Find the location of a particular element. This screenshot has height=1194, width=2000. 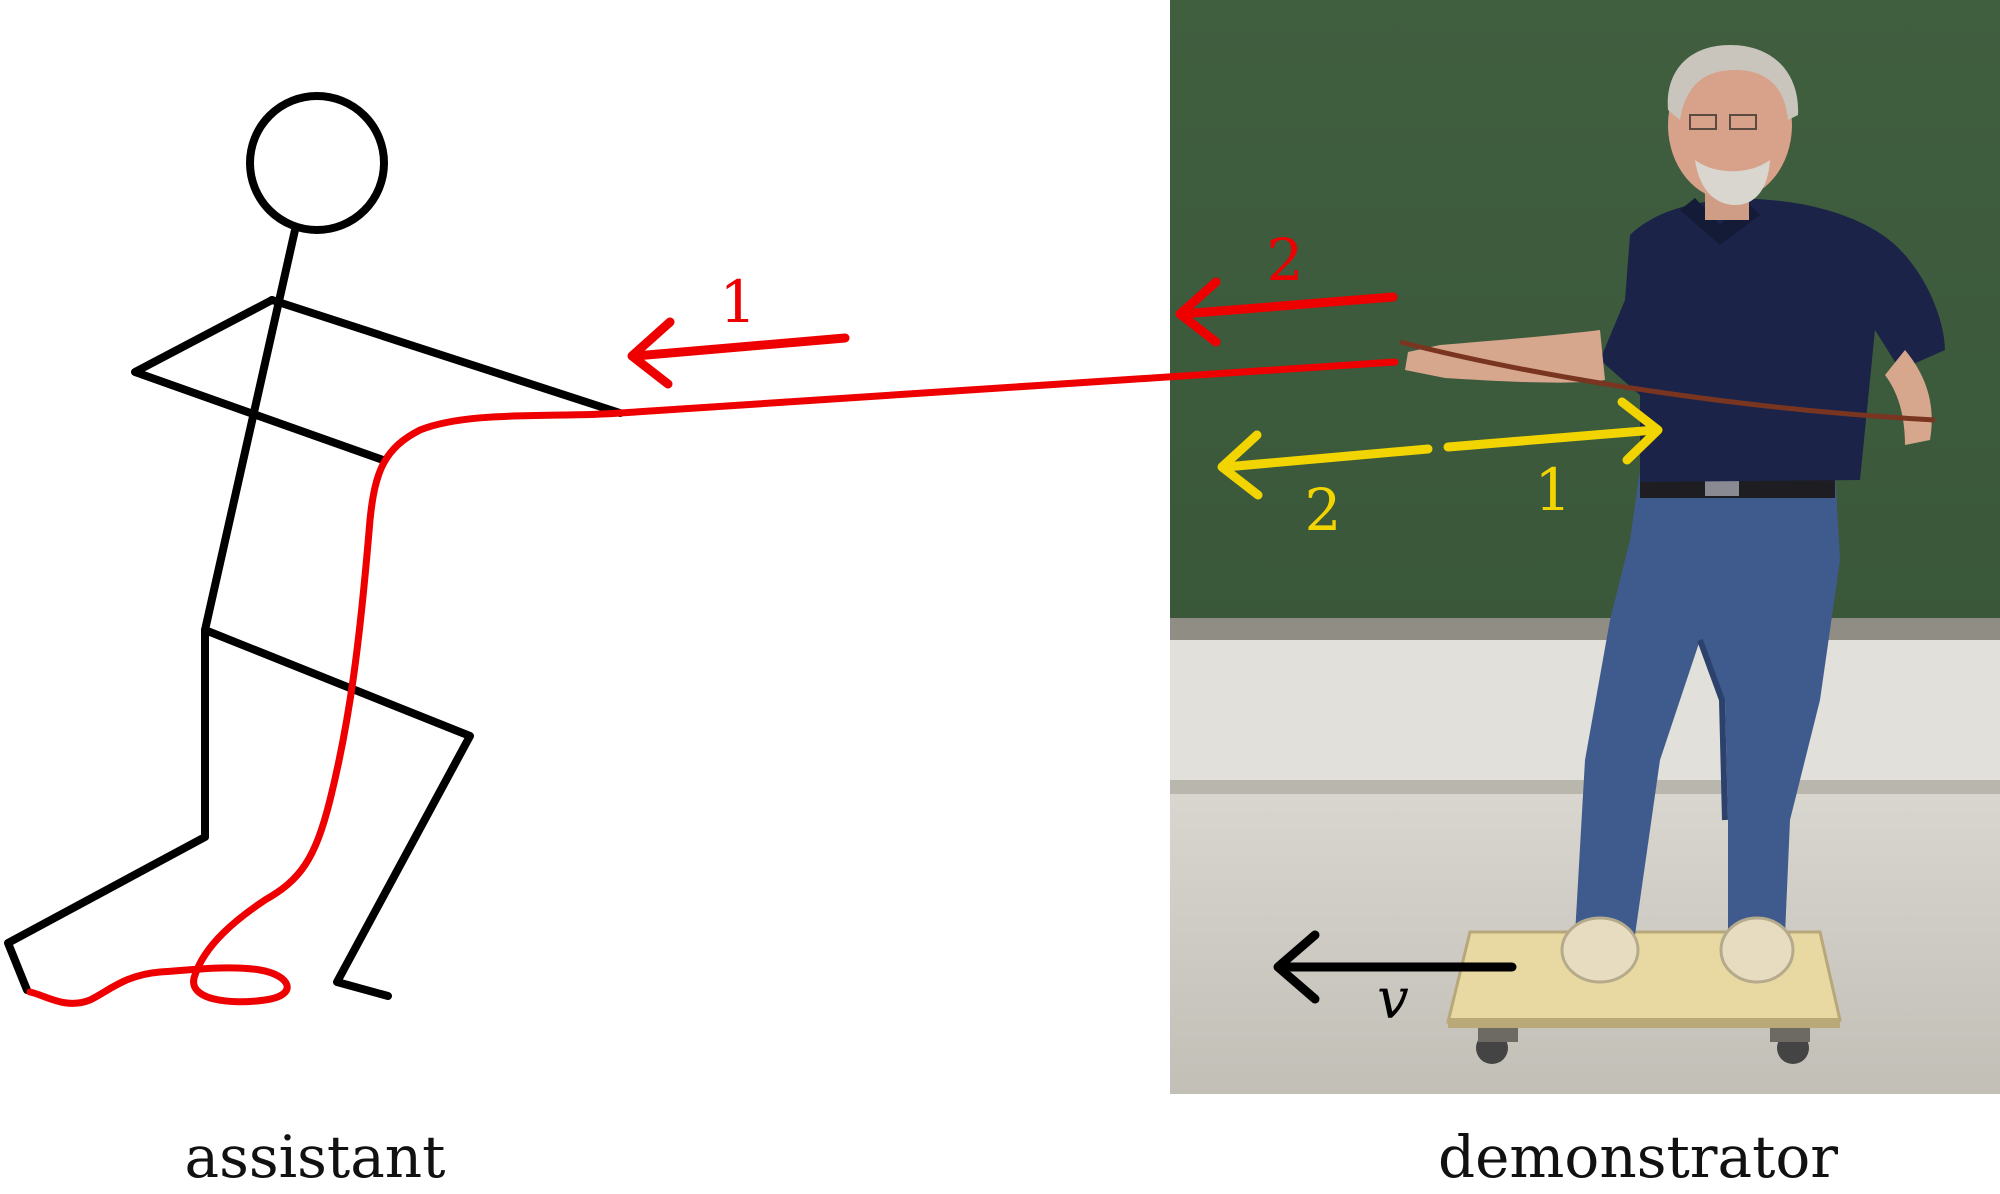

stick-figure-front-leg is located at coordinates (337, 813).